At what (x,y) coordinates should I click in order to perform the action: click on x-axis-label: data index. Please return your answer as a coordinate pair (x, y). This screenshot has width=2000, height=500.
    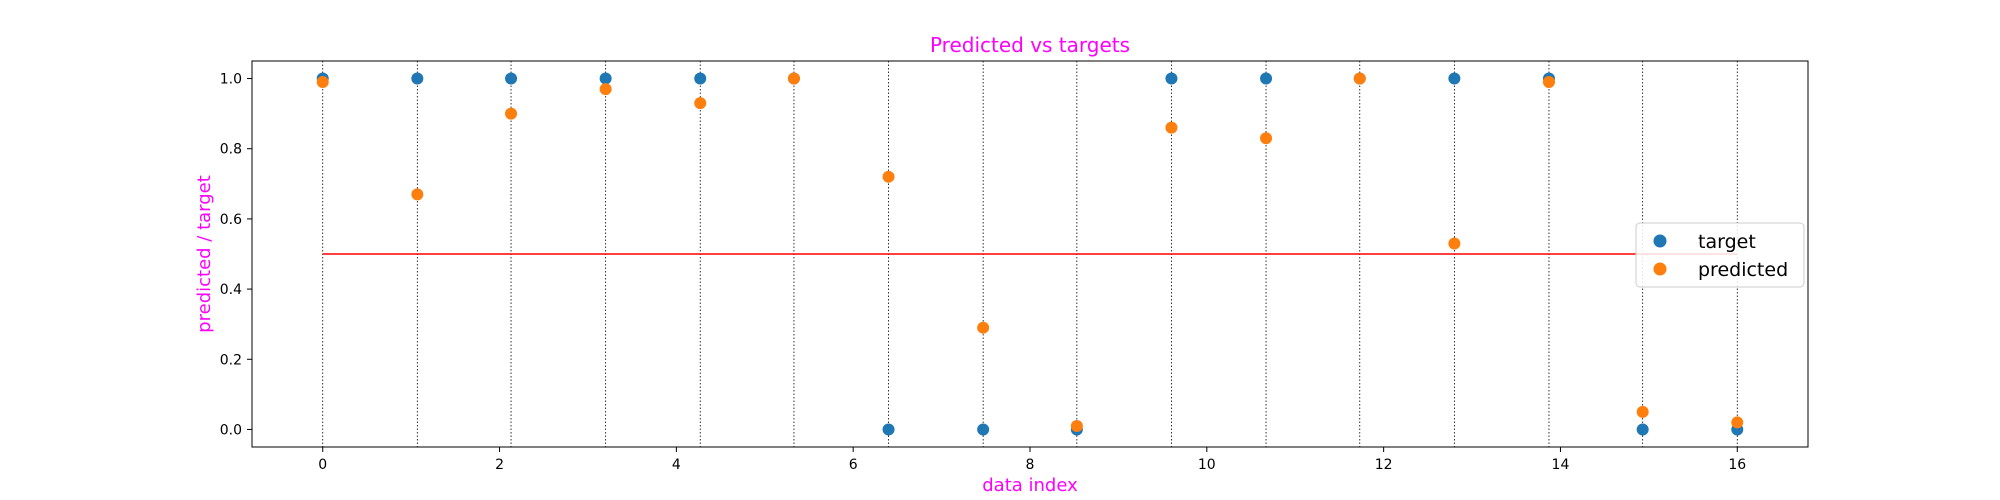
    Looking at the image, I should click on (1030, 485).